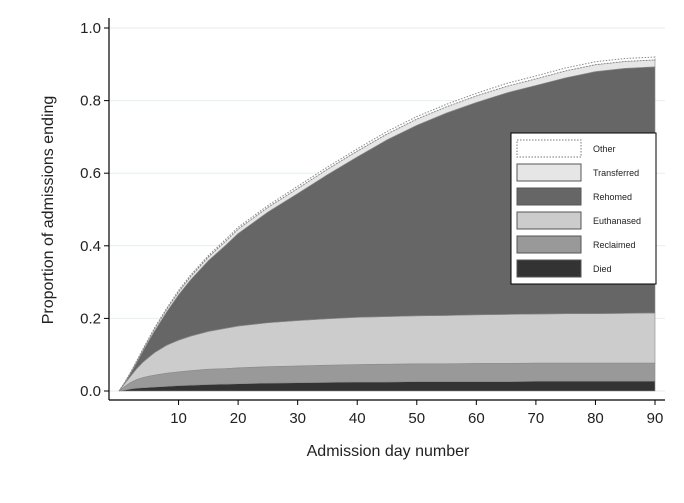 The image size is (684, 503). What do you see at coordinates (602, 269) in the screenshot?
I see `legend-label-died: Died` at bounding box center [602, 269].